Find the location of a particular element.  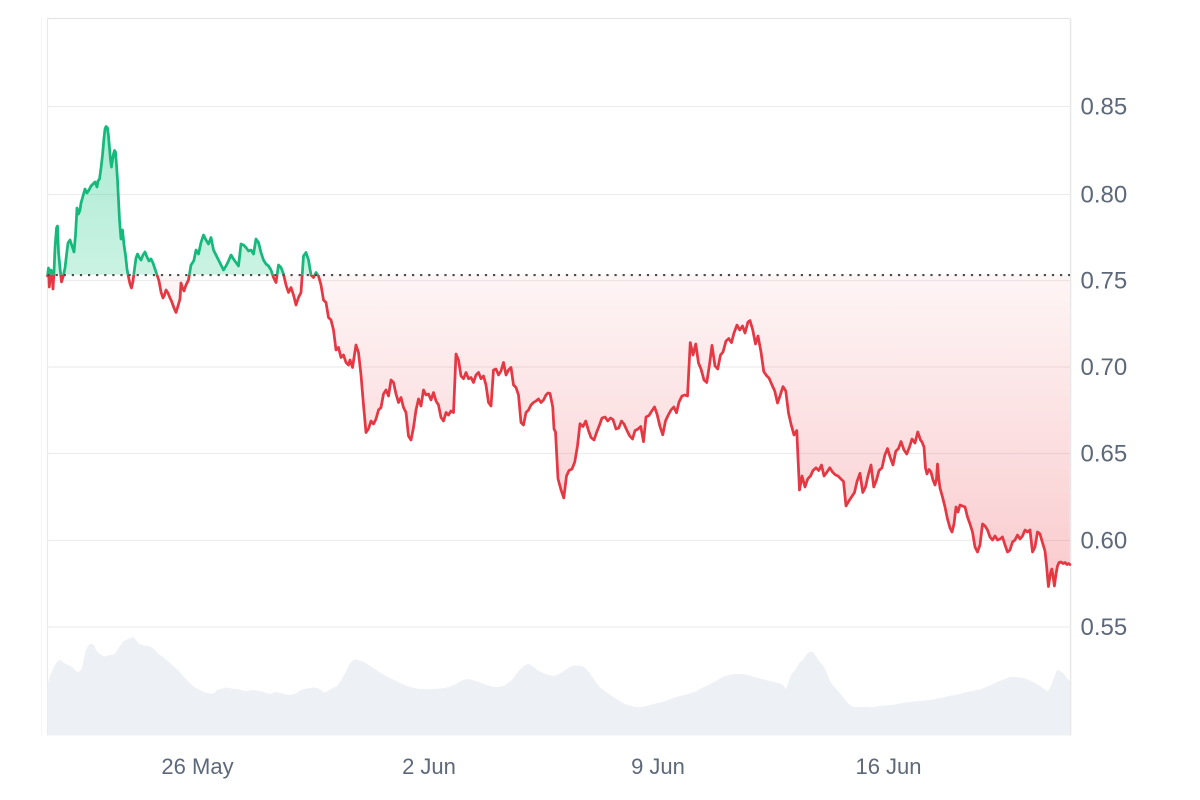

svg-text: 0.85 is located at coordinates (1104, 107).